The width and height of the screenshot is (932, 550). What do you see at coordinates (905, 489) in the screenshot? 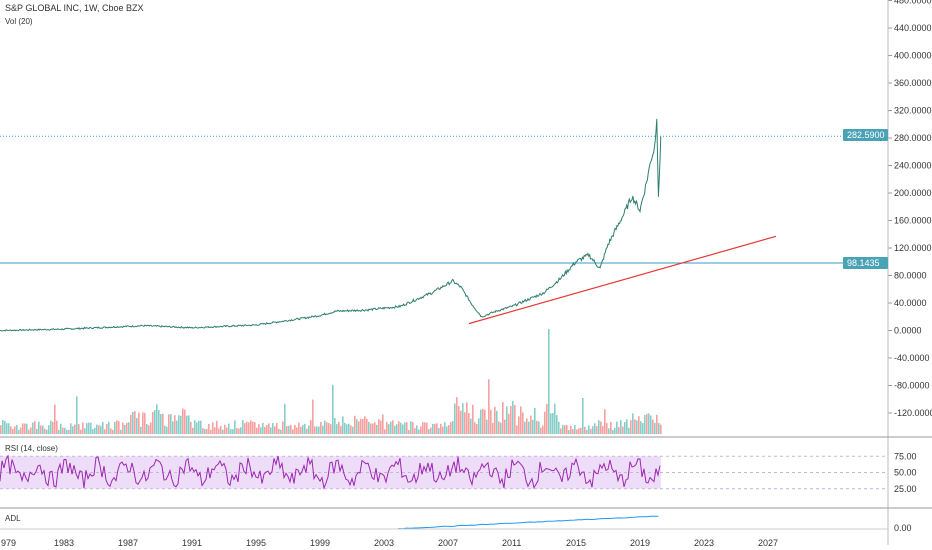
I see `rsi-tick-label: 25.00` at bounding box center [905, 489].